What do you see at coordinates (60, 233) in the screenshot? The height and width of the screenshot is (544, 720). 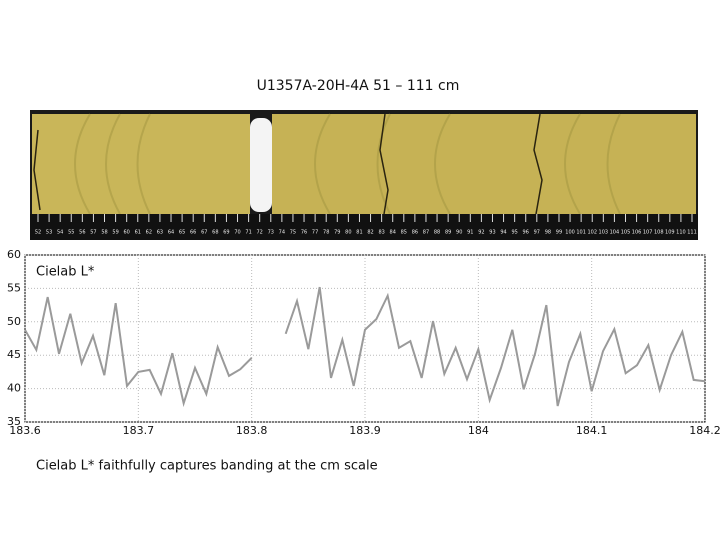 I see `ruler-label: 54` at bounding box center [60, 233].